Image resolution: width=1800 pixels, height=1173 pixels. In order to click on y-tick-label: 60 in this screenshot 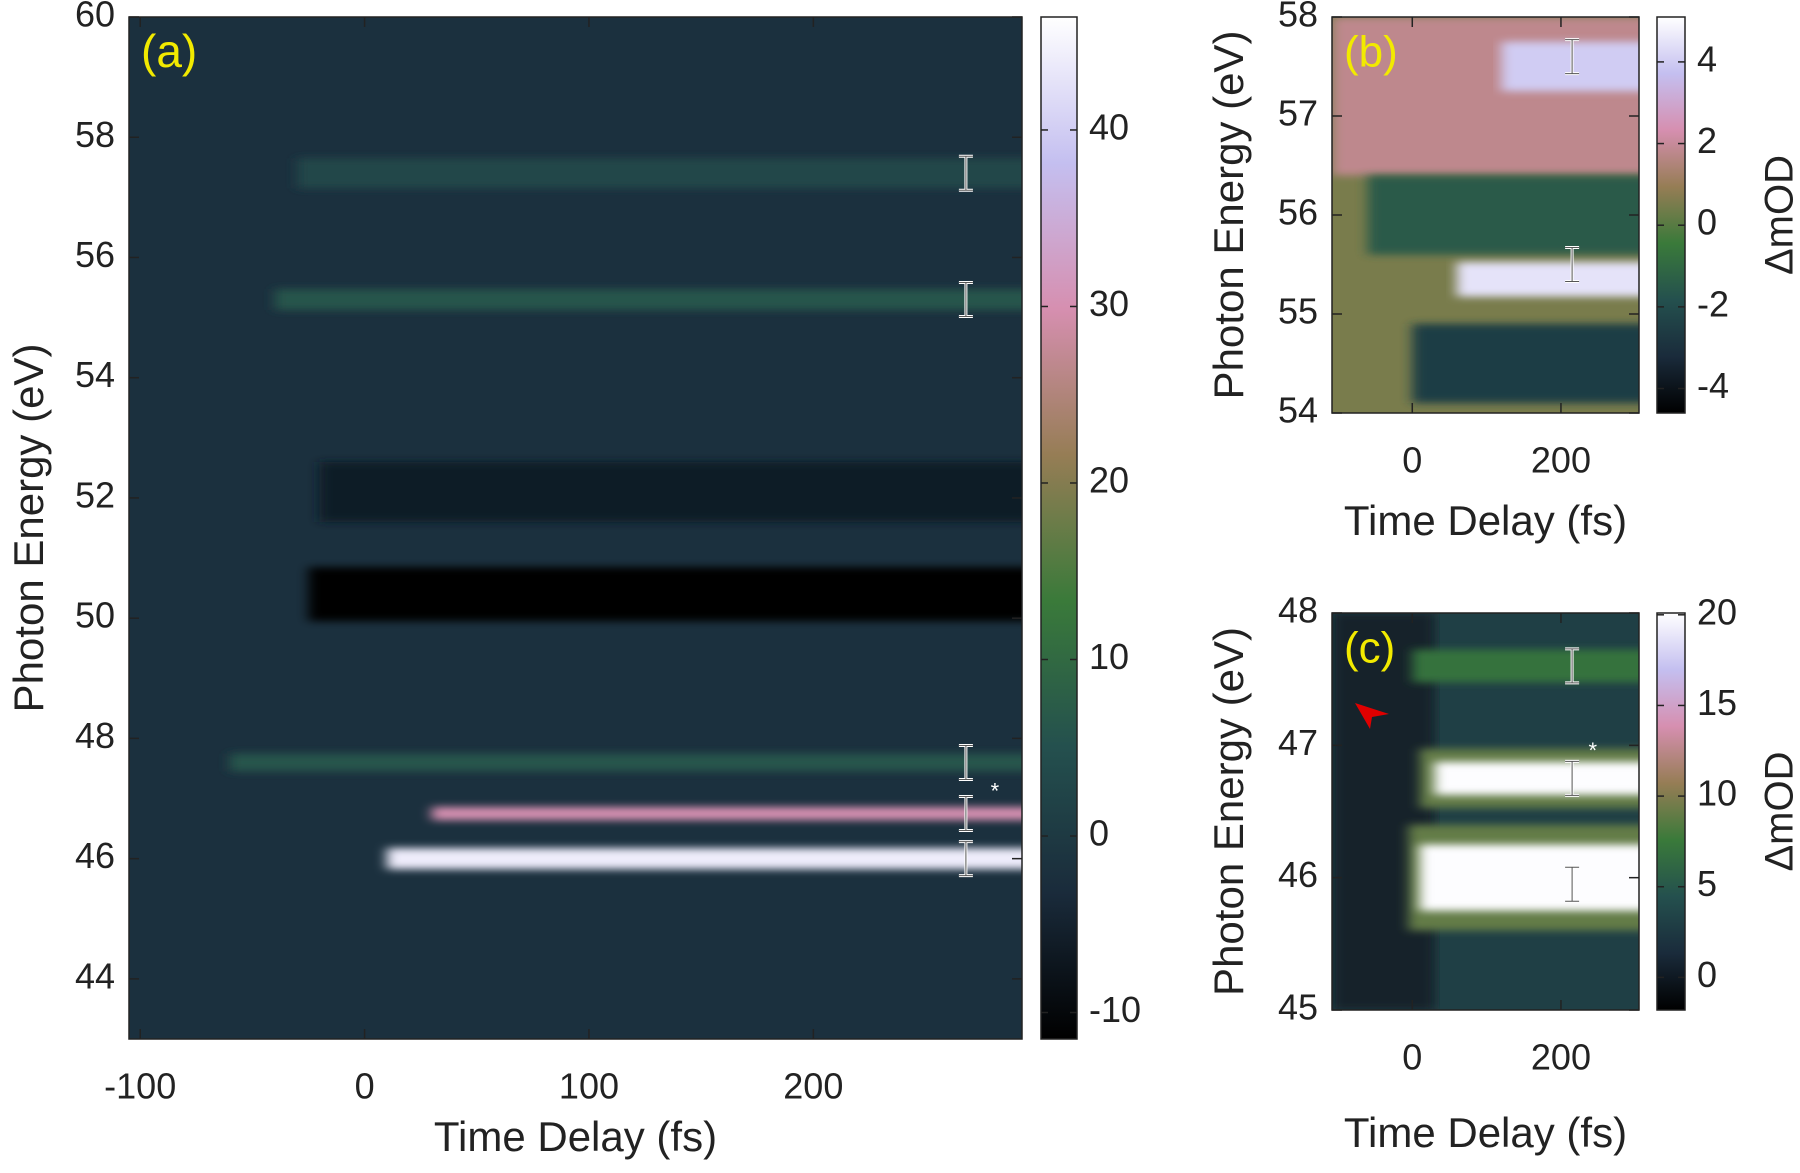, I will do `click(95, 17)`.